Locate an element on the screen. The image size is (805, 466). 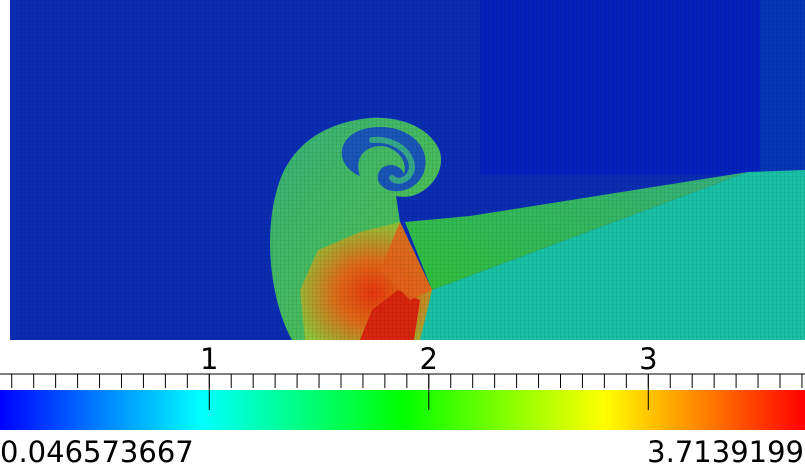
colorbar-max-label: 3.7139199 is located at coordinates (725, 450).